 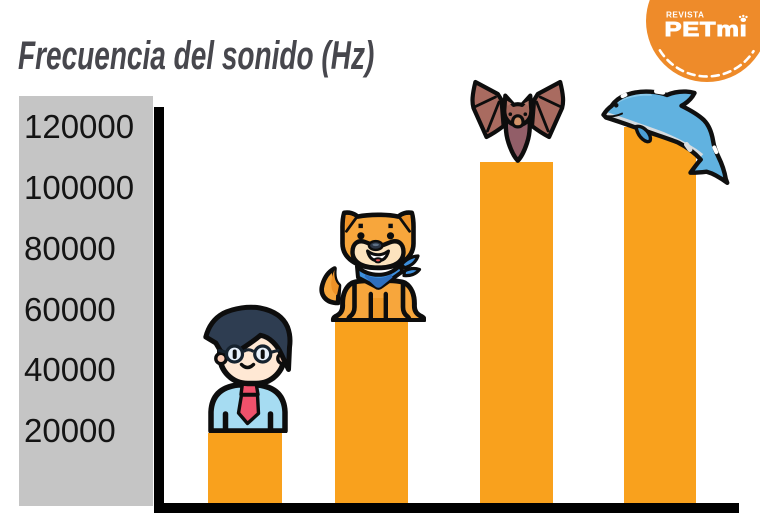 I want to click on svg-text: PETmı, so click(x=706, y=29).